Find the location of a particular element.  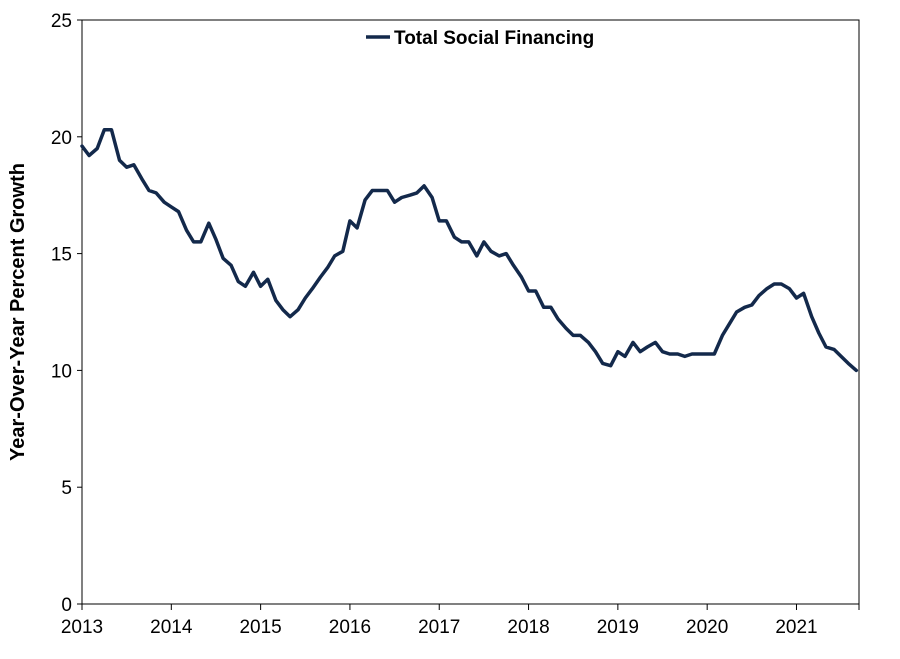

y-tick-label: 0 is located at coordinates (66, 605).